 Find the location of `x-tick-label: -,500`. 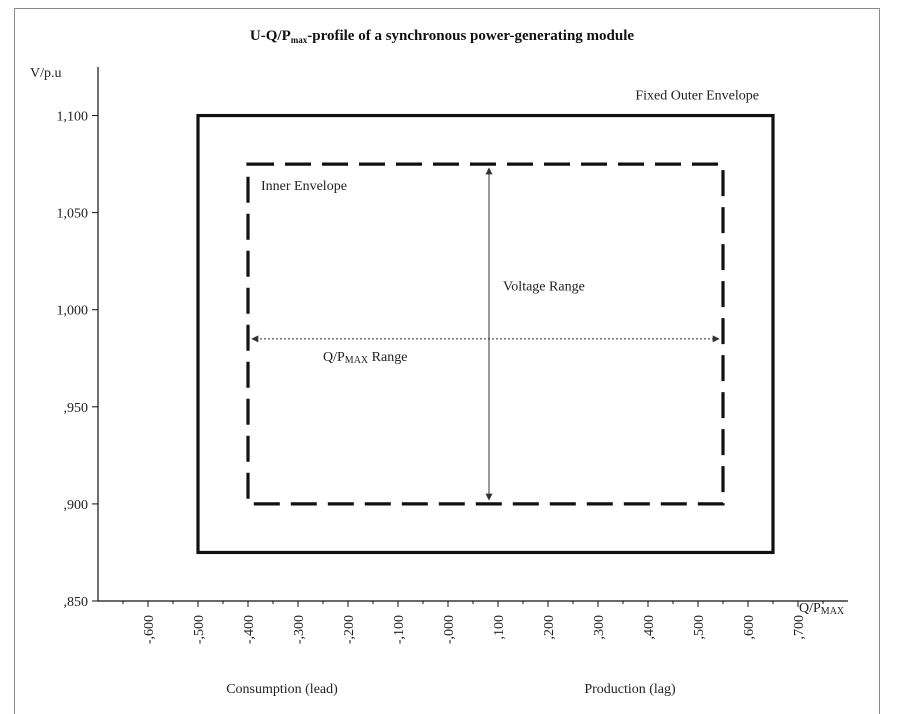

x-tick-label: -,500 is located at coordinates (199, 629).